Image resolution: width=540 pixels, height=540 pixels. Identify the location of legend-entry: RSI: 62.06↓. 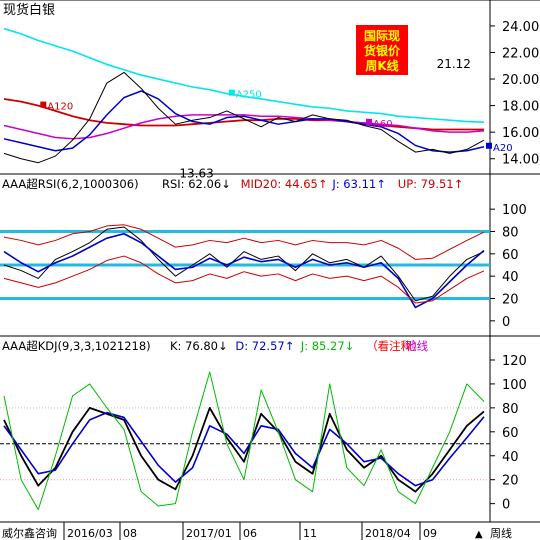
(196, 184).